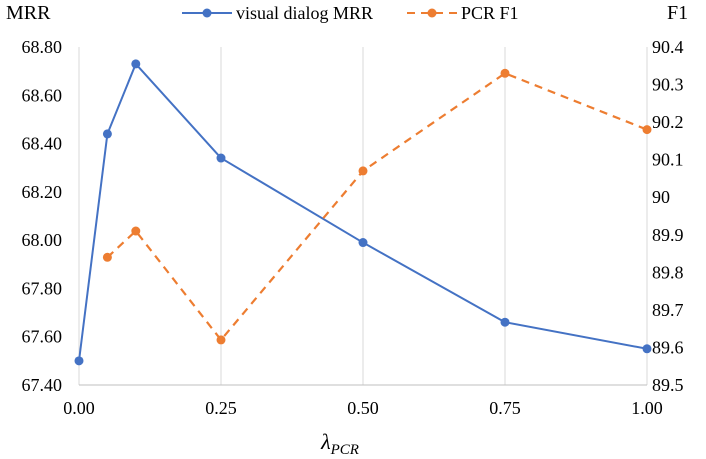 The image size is (706, 459). I want to click on right-y-tick-label: 89.9, so click(668, 235).